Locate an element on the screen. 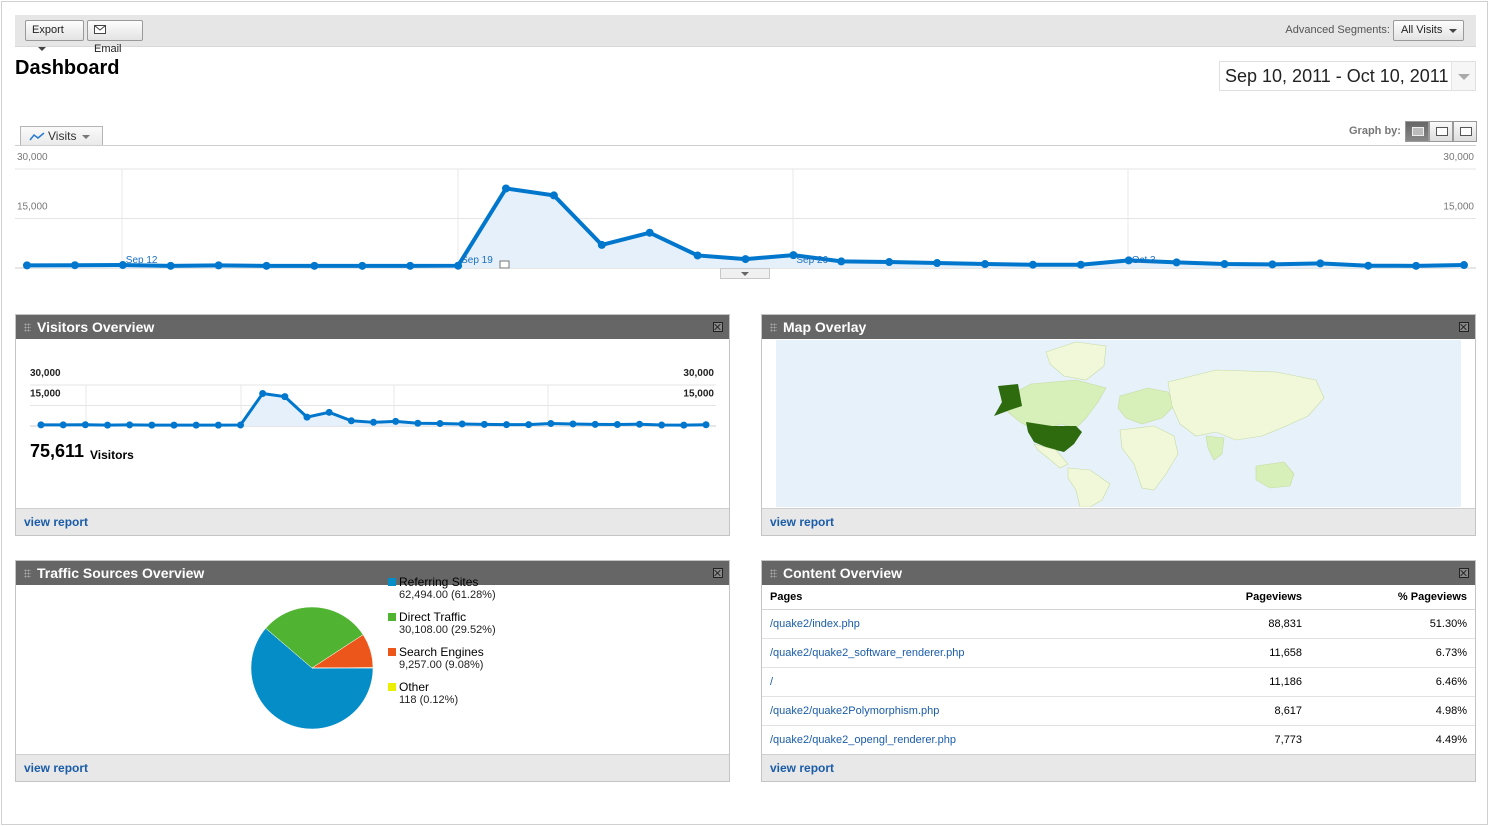 The width and height of the screenshot is (1489, 826). table-row: /11,186 6.46% is located at coordinates (1118, 682).